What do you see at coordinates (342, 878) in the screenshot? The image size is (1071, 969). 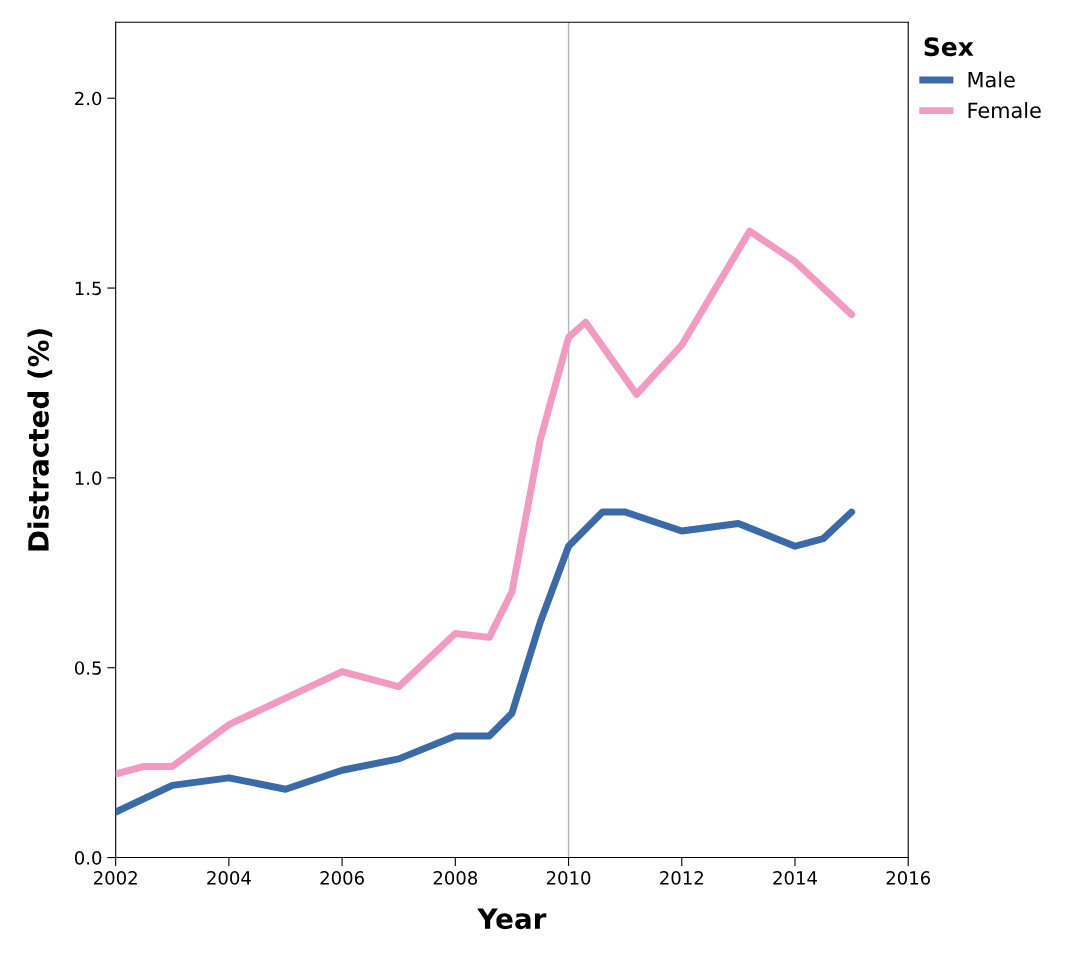 I see `x-tick-label: 2006` at bounding box center [342, 878].